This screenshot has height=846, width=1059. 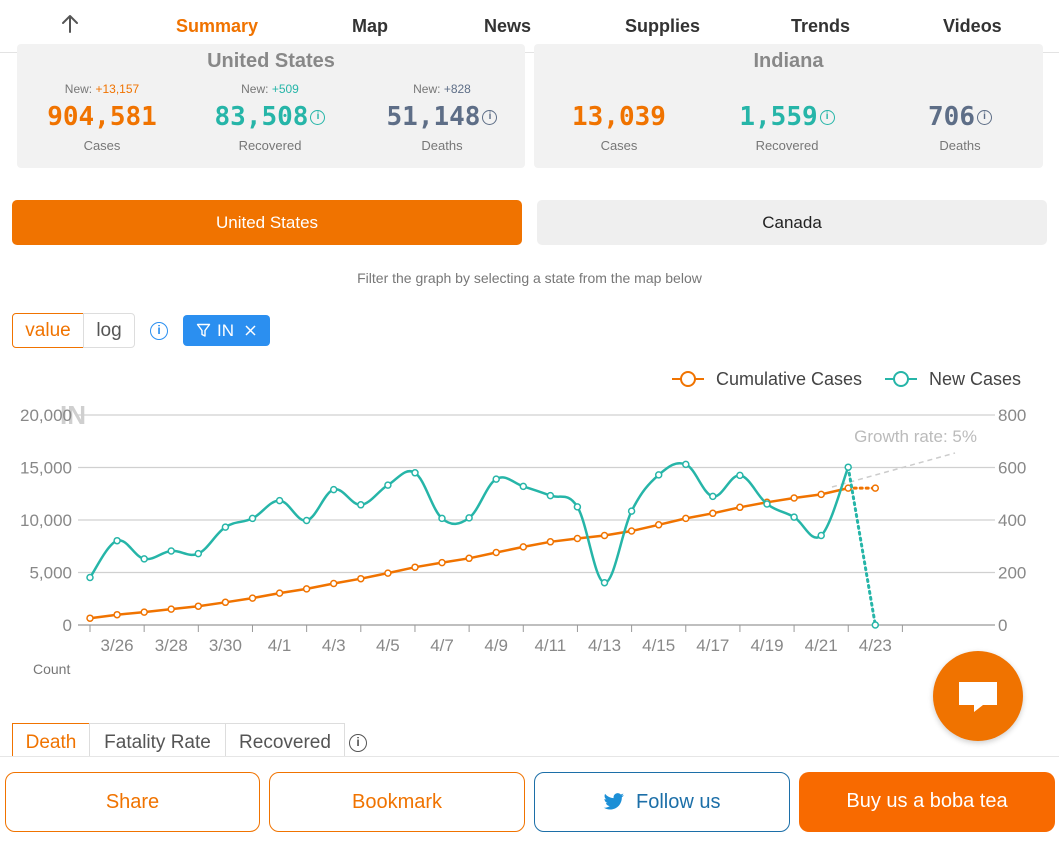 What do you see at coordinates (927, 802) in the screenshot?
I see `buy-boba-button: Buy us a boba tea` at bounding box center [927, 802].